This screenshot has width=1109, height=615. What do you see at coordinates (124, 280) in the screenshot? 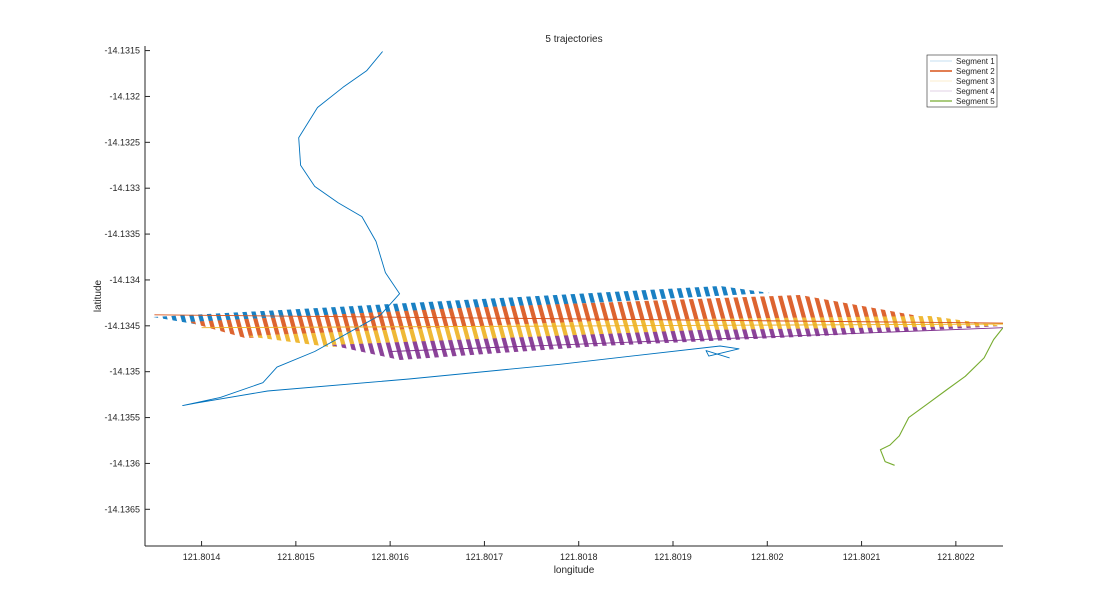
I see `y-tick-label: -14.134` at bounding box center [124, 280].